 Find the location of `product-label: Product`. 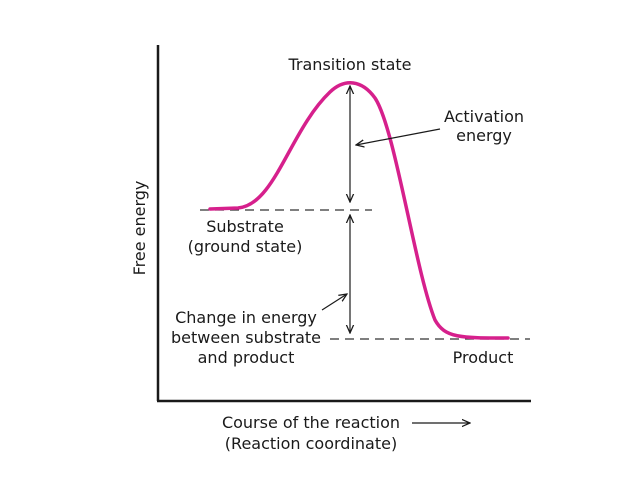

product-label: Product is located at coordinates (483, 357).